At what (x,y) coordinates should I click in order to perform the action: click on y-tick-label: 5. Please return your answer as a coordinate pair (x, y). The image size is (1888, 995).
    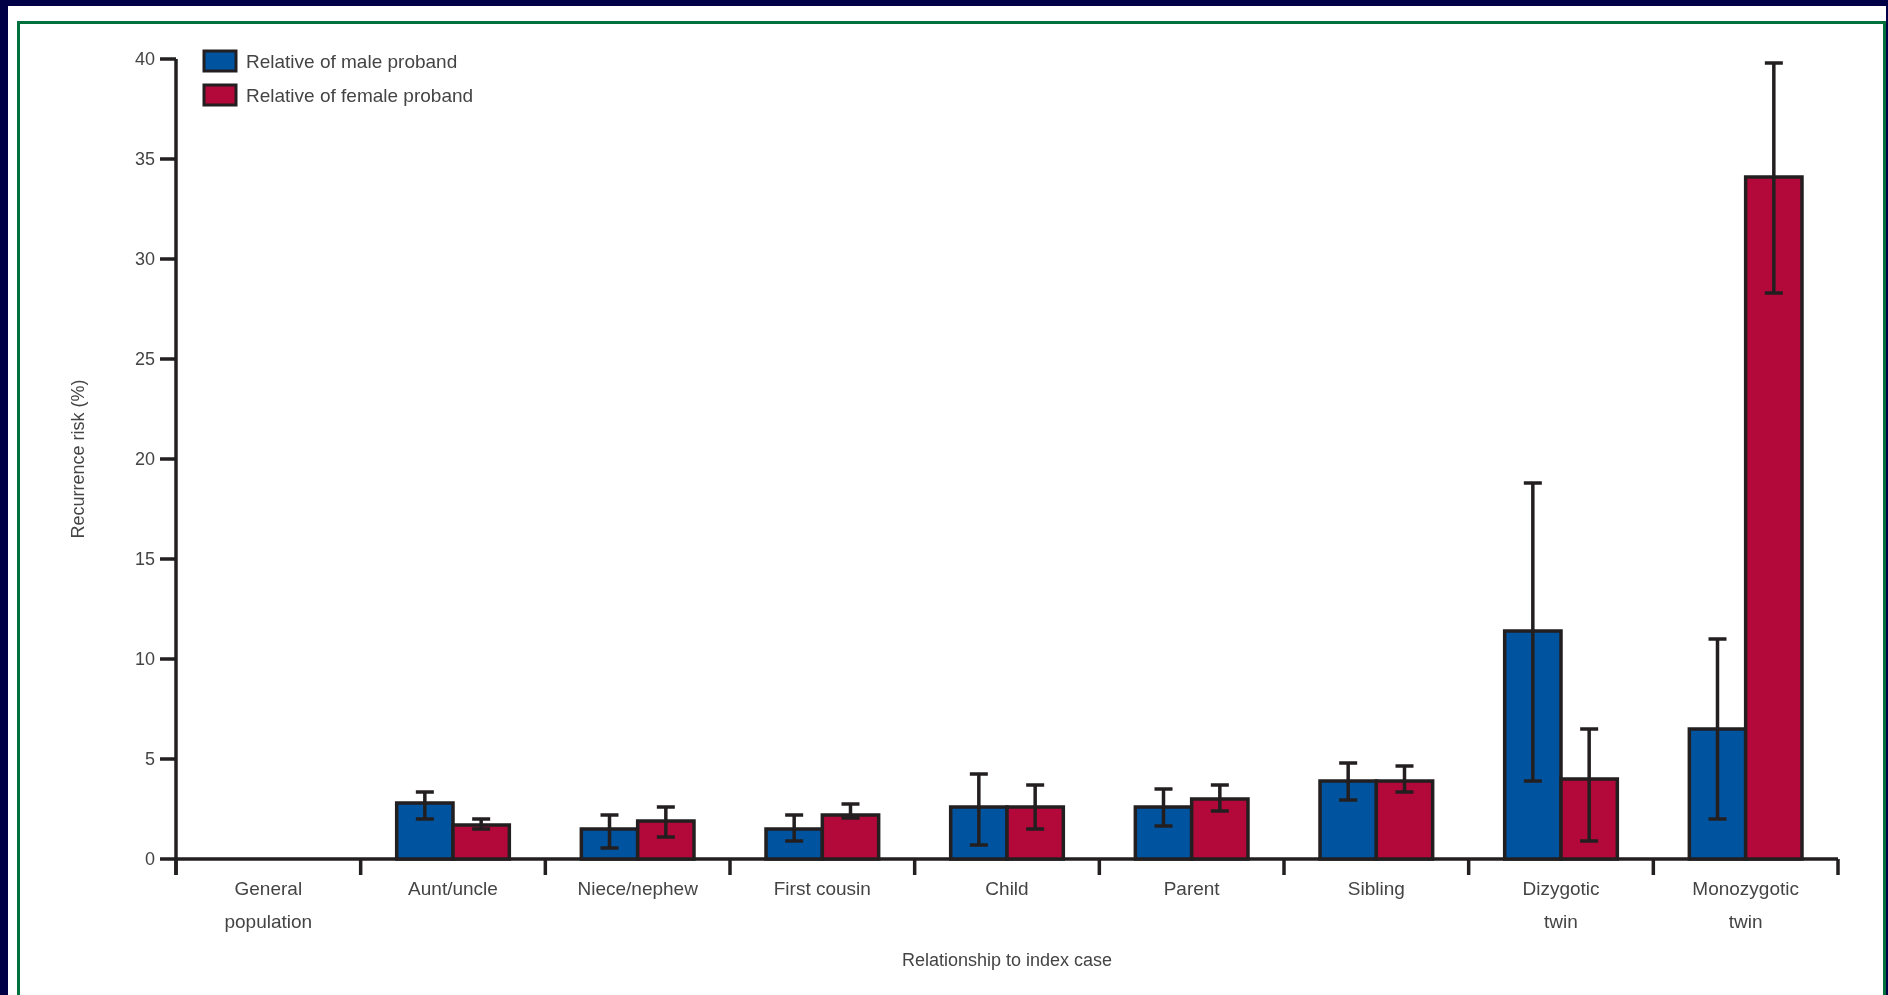
    Looking at the image, I should click on (149, 759).